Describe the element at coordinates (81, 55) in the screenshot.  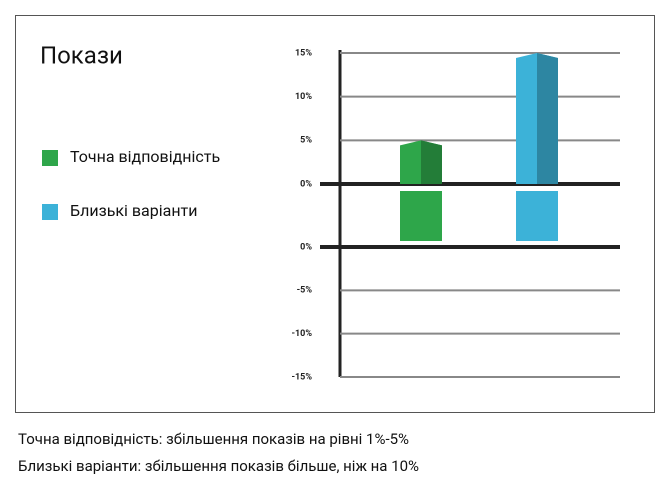
I see `chart-title: Покази` at that location.